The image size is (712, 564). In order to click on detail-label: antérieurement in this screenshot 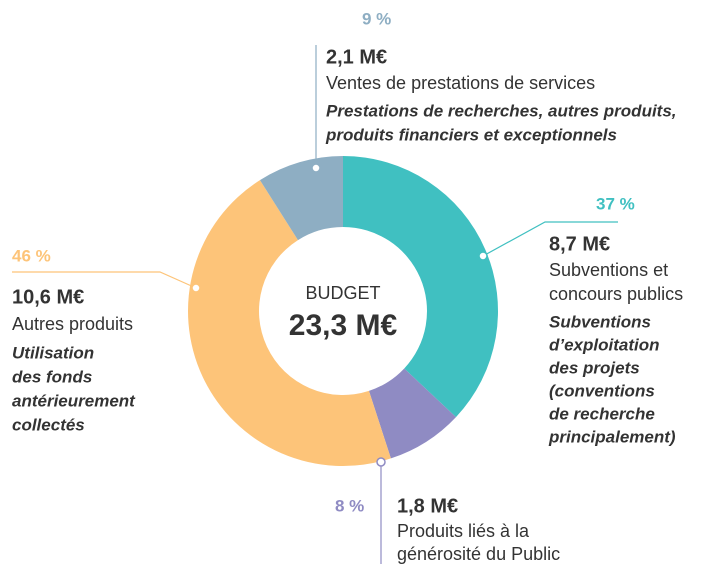, I will do `click(74, 400)`.